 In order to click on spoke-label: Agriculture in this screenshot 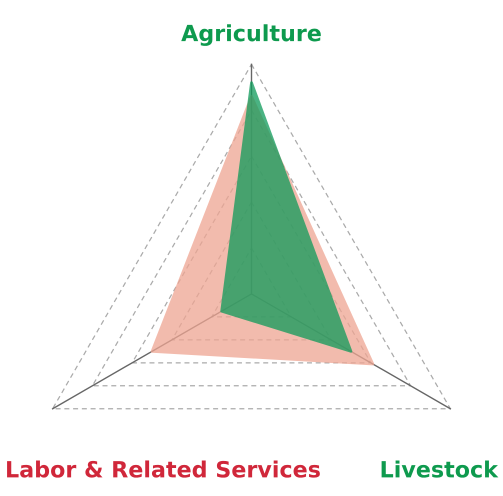, I will do `click(251, 35)`.